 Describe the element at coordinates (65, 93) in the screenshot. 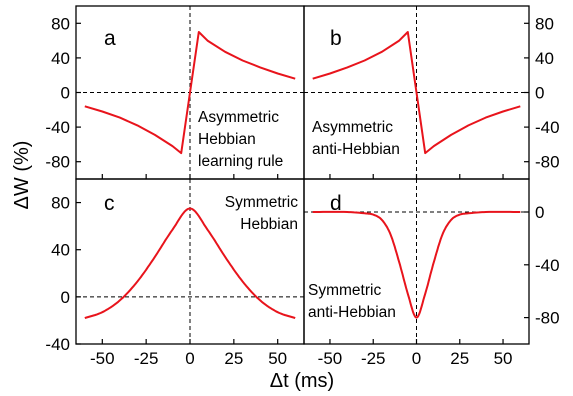

I see `panel-a-ytick-label: 0` at that location.